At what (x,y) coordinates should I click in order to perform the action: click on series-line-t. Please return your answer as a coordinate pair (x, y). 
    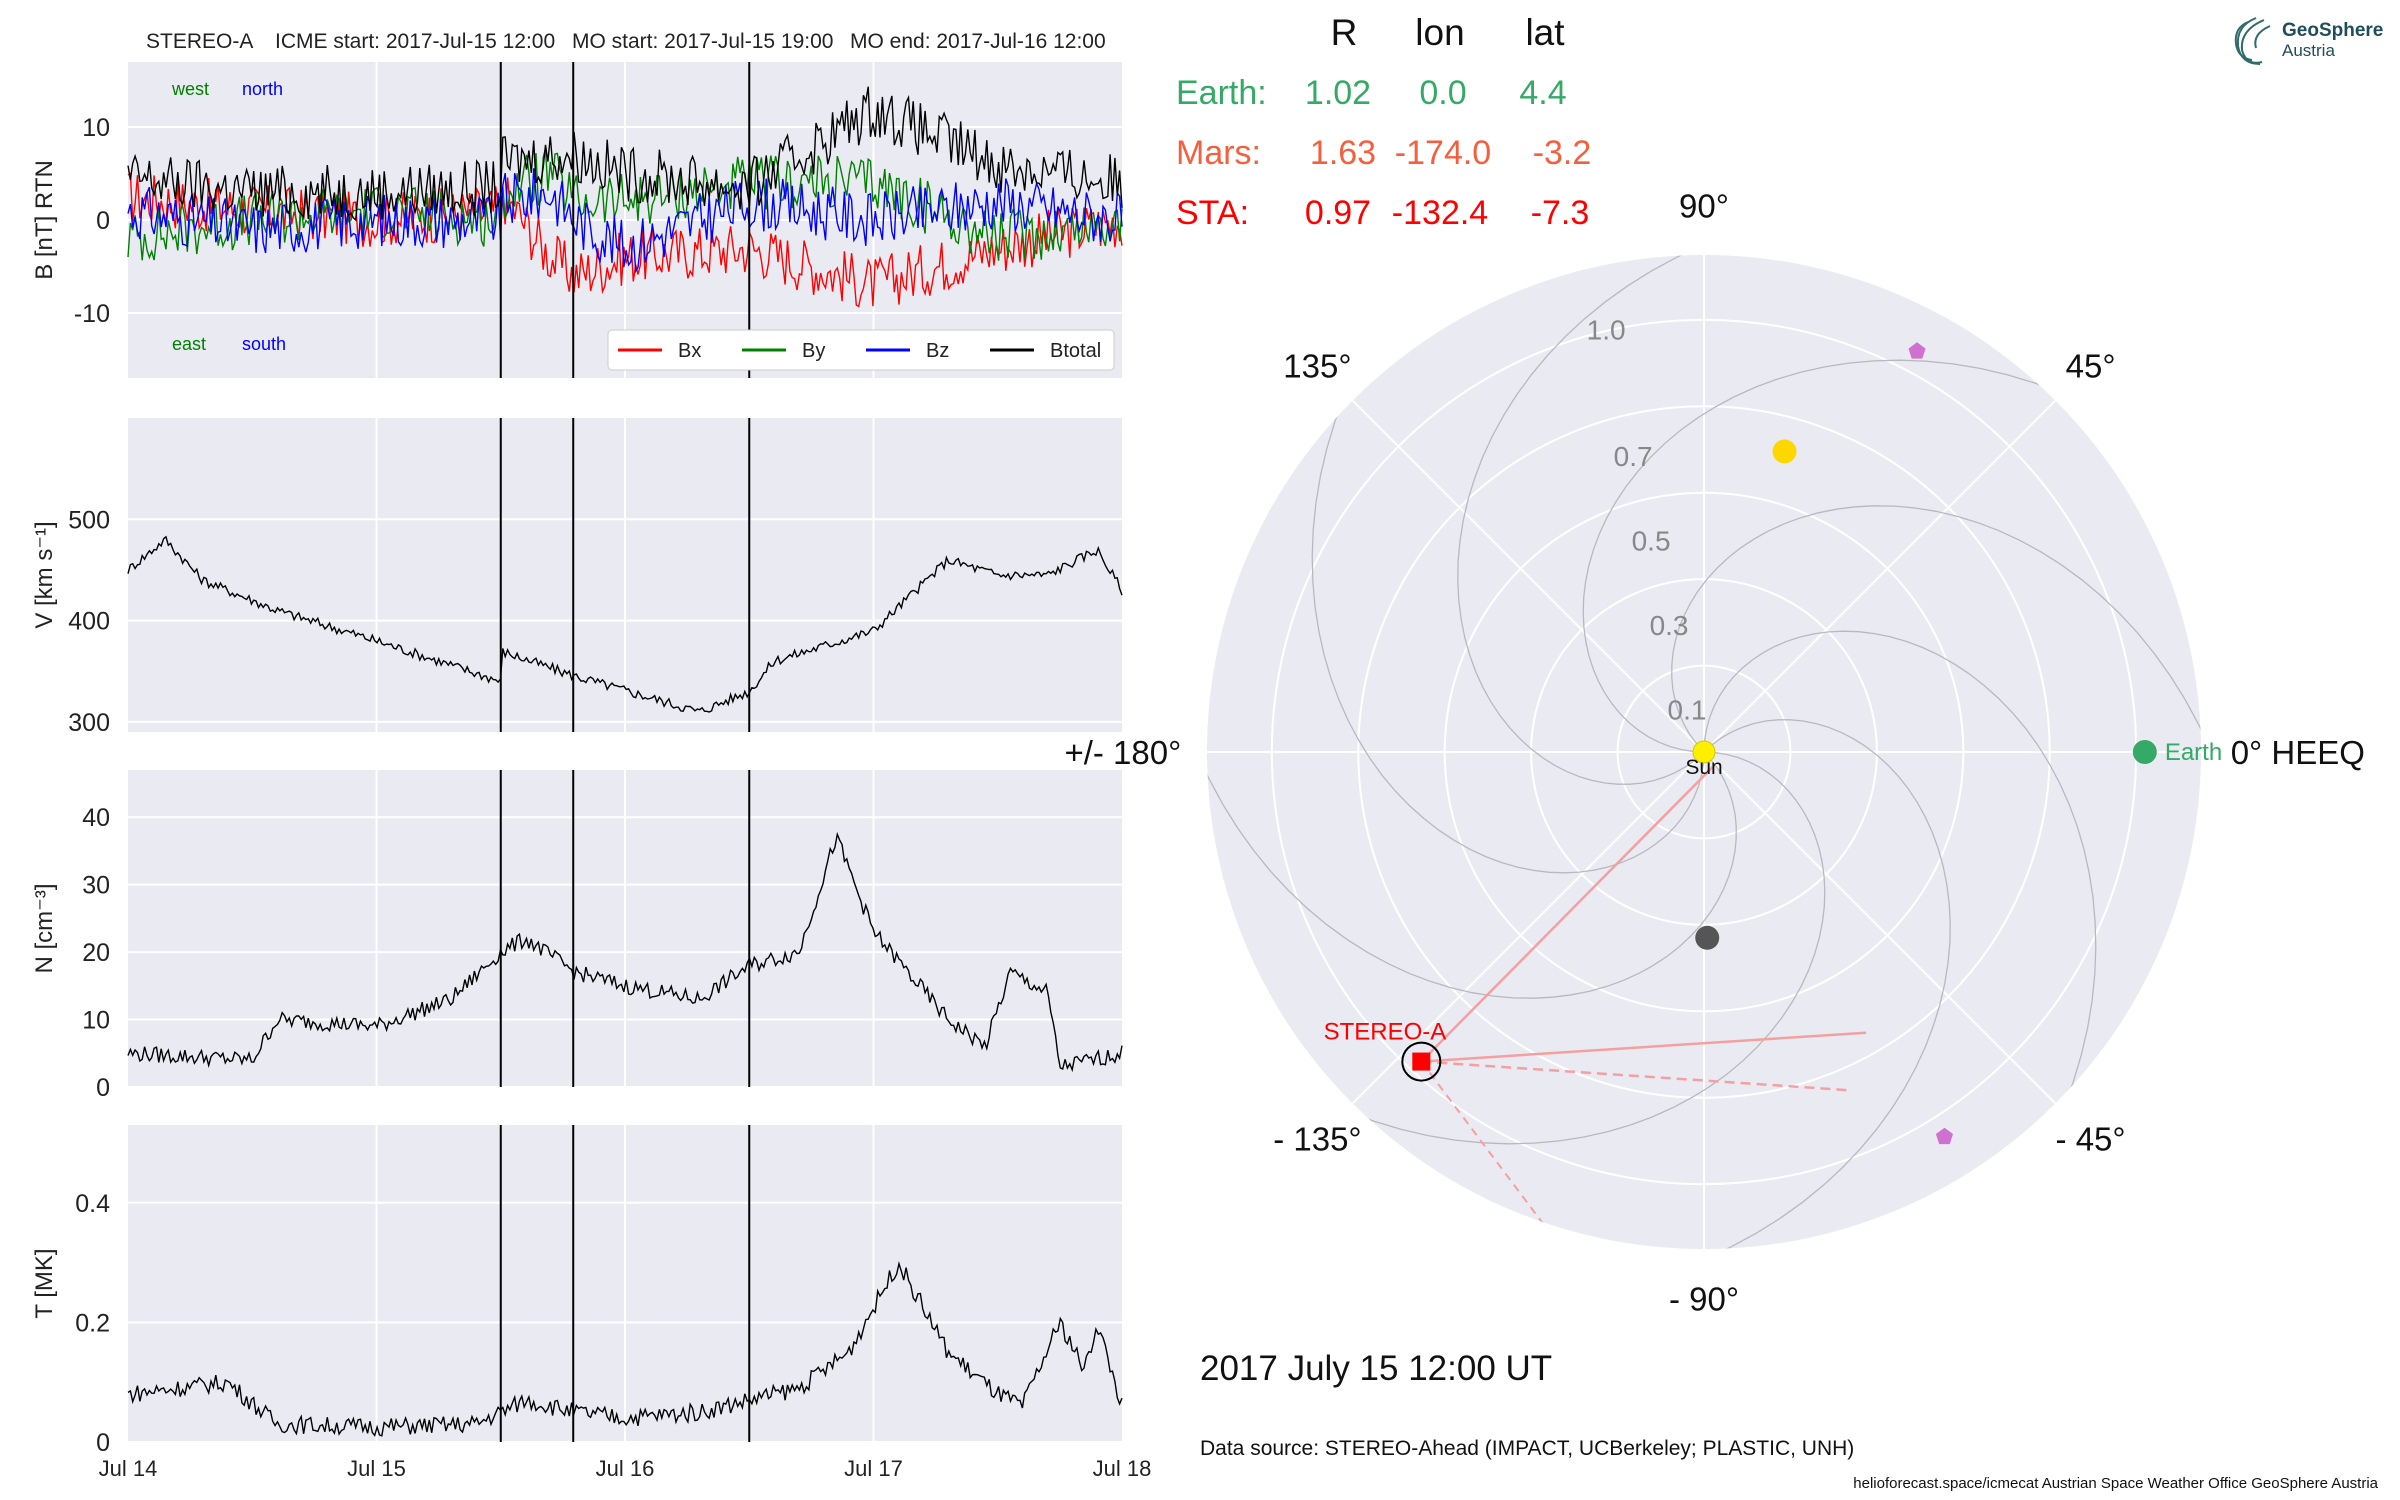
    Looking at the image, I should click on (625, 1349).